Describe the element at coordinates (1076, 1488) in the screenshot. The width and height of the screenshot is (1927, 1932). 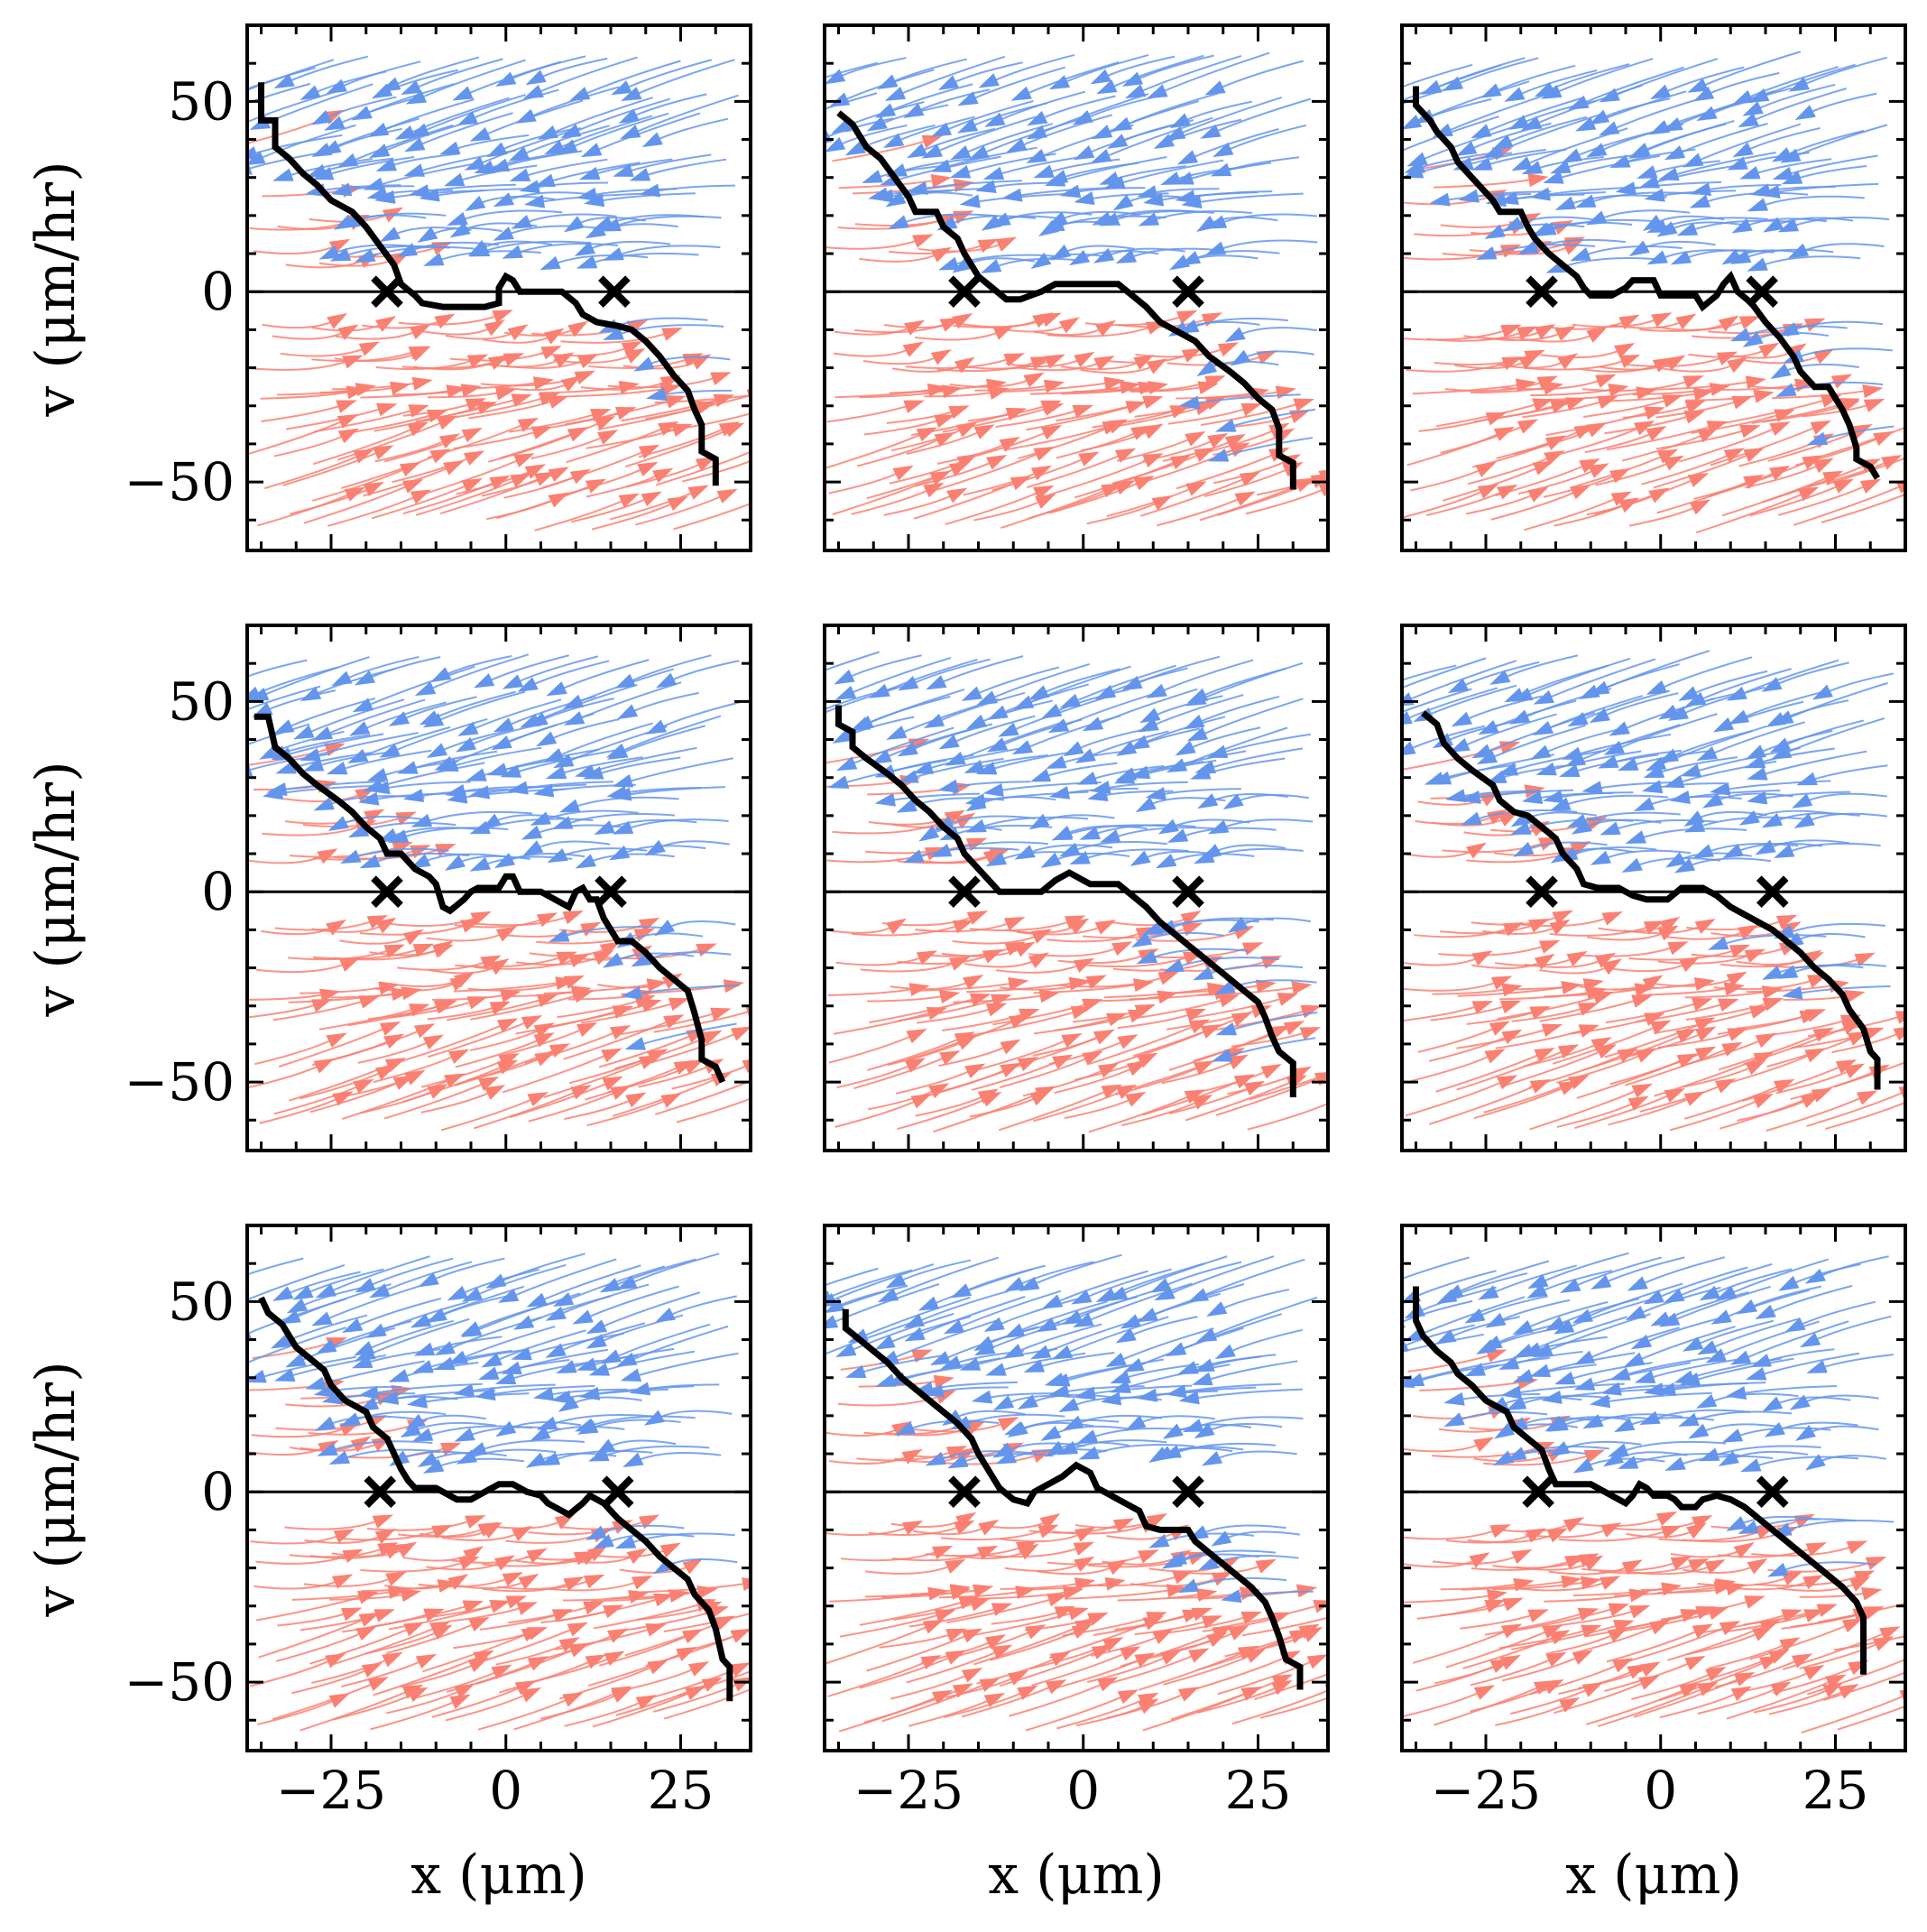
I see `axes-frame` at that location.